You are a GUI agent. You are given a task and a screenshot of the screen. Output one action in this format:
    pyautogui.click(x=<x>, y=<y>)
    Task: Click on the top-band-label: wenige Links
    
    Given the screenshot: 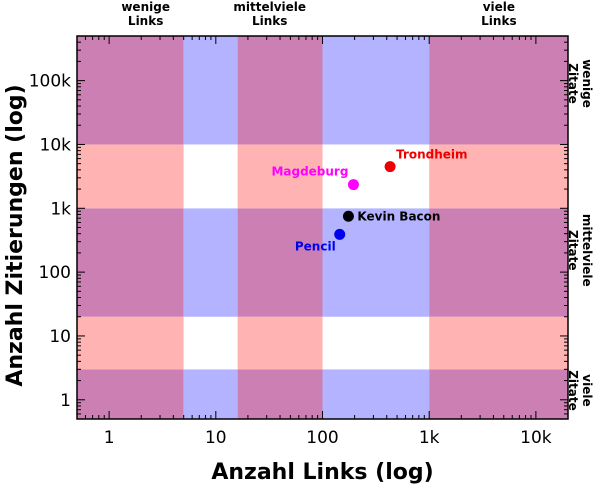 What is the action you would take?
    pyautogui.click(x=145, y=14)
    